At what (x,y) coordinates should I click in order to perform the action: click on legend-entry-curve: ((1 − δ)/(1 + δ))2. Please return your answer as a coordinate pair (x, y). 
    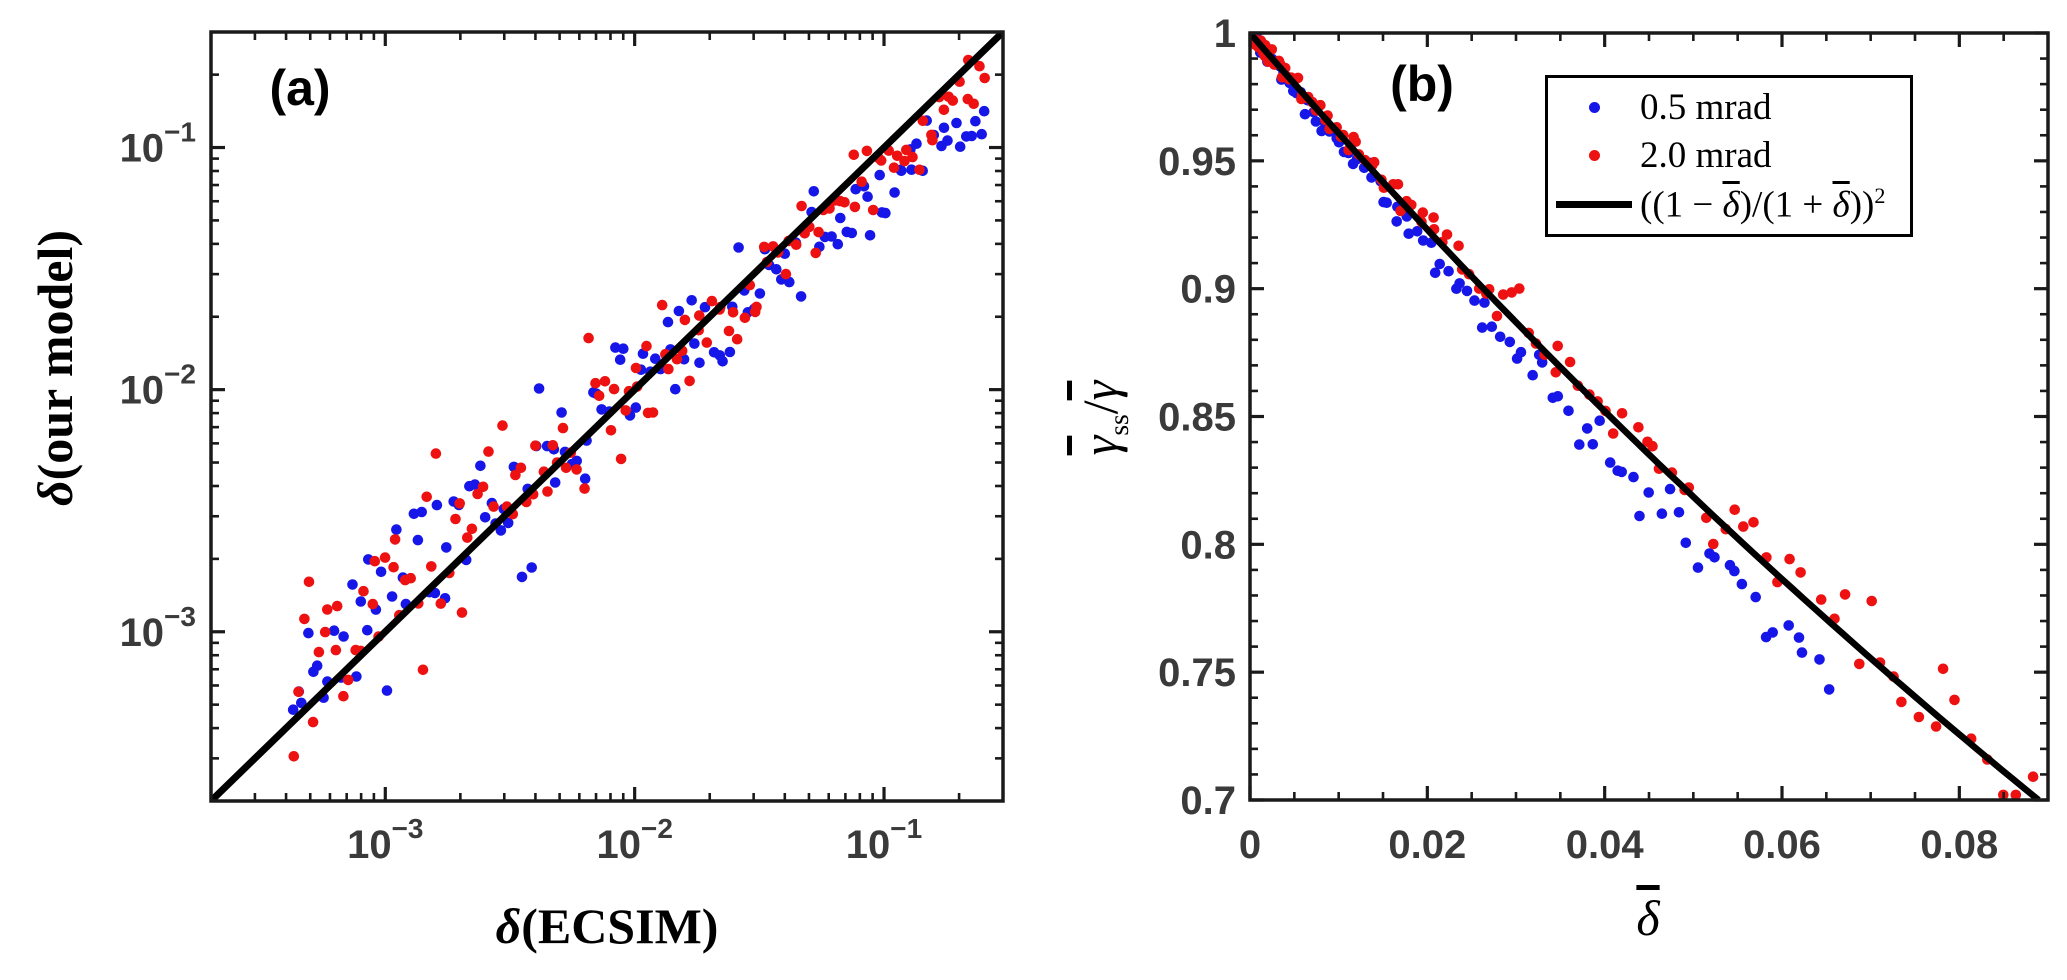
    Looking at the image, I should click on (1729, 204).